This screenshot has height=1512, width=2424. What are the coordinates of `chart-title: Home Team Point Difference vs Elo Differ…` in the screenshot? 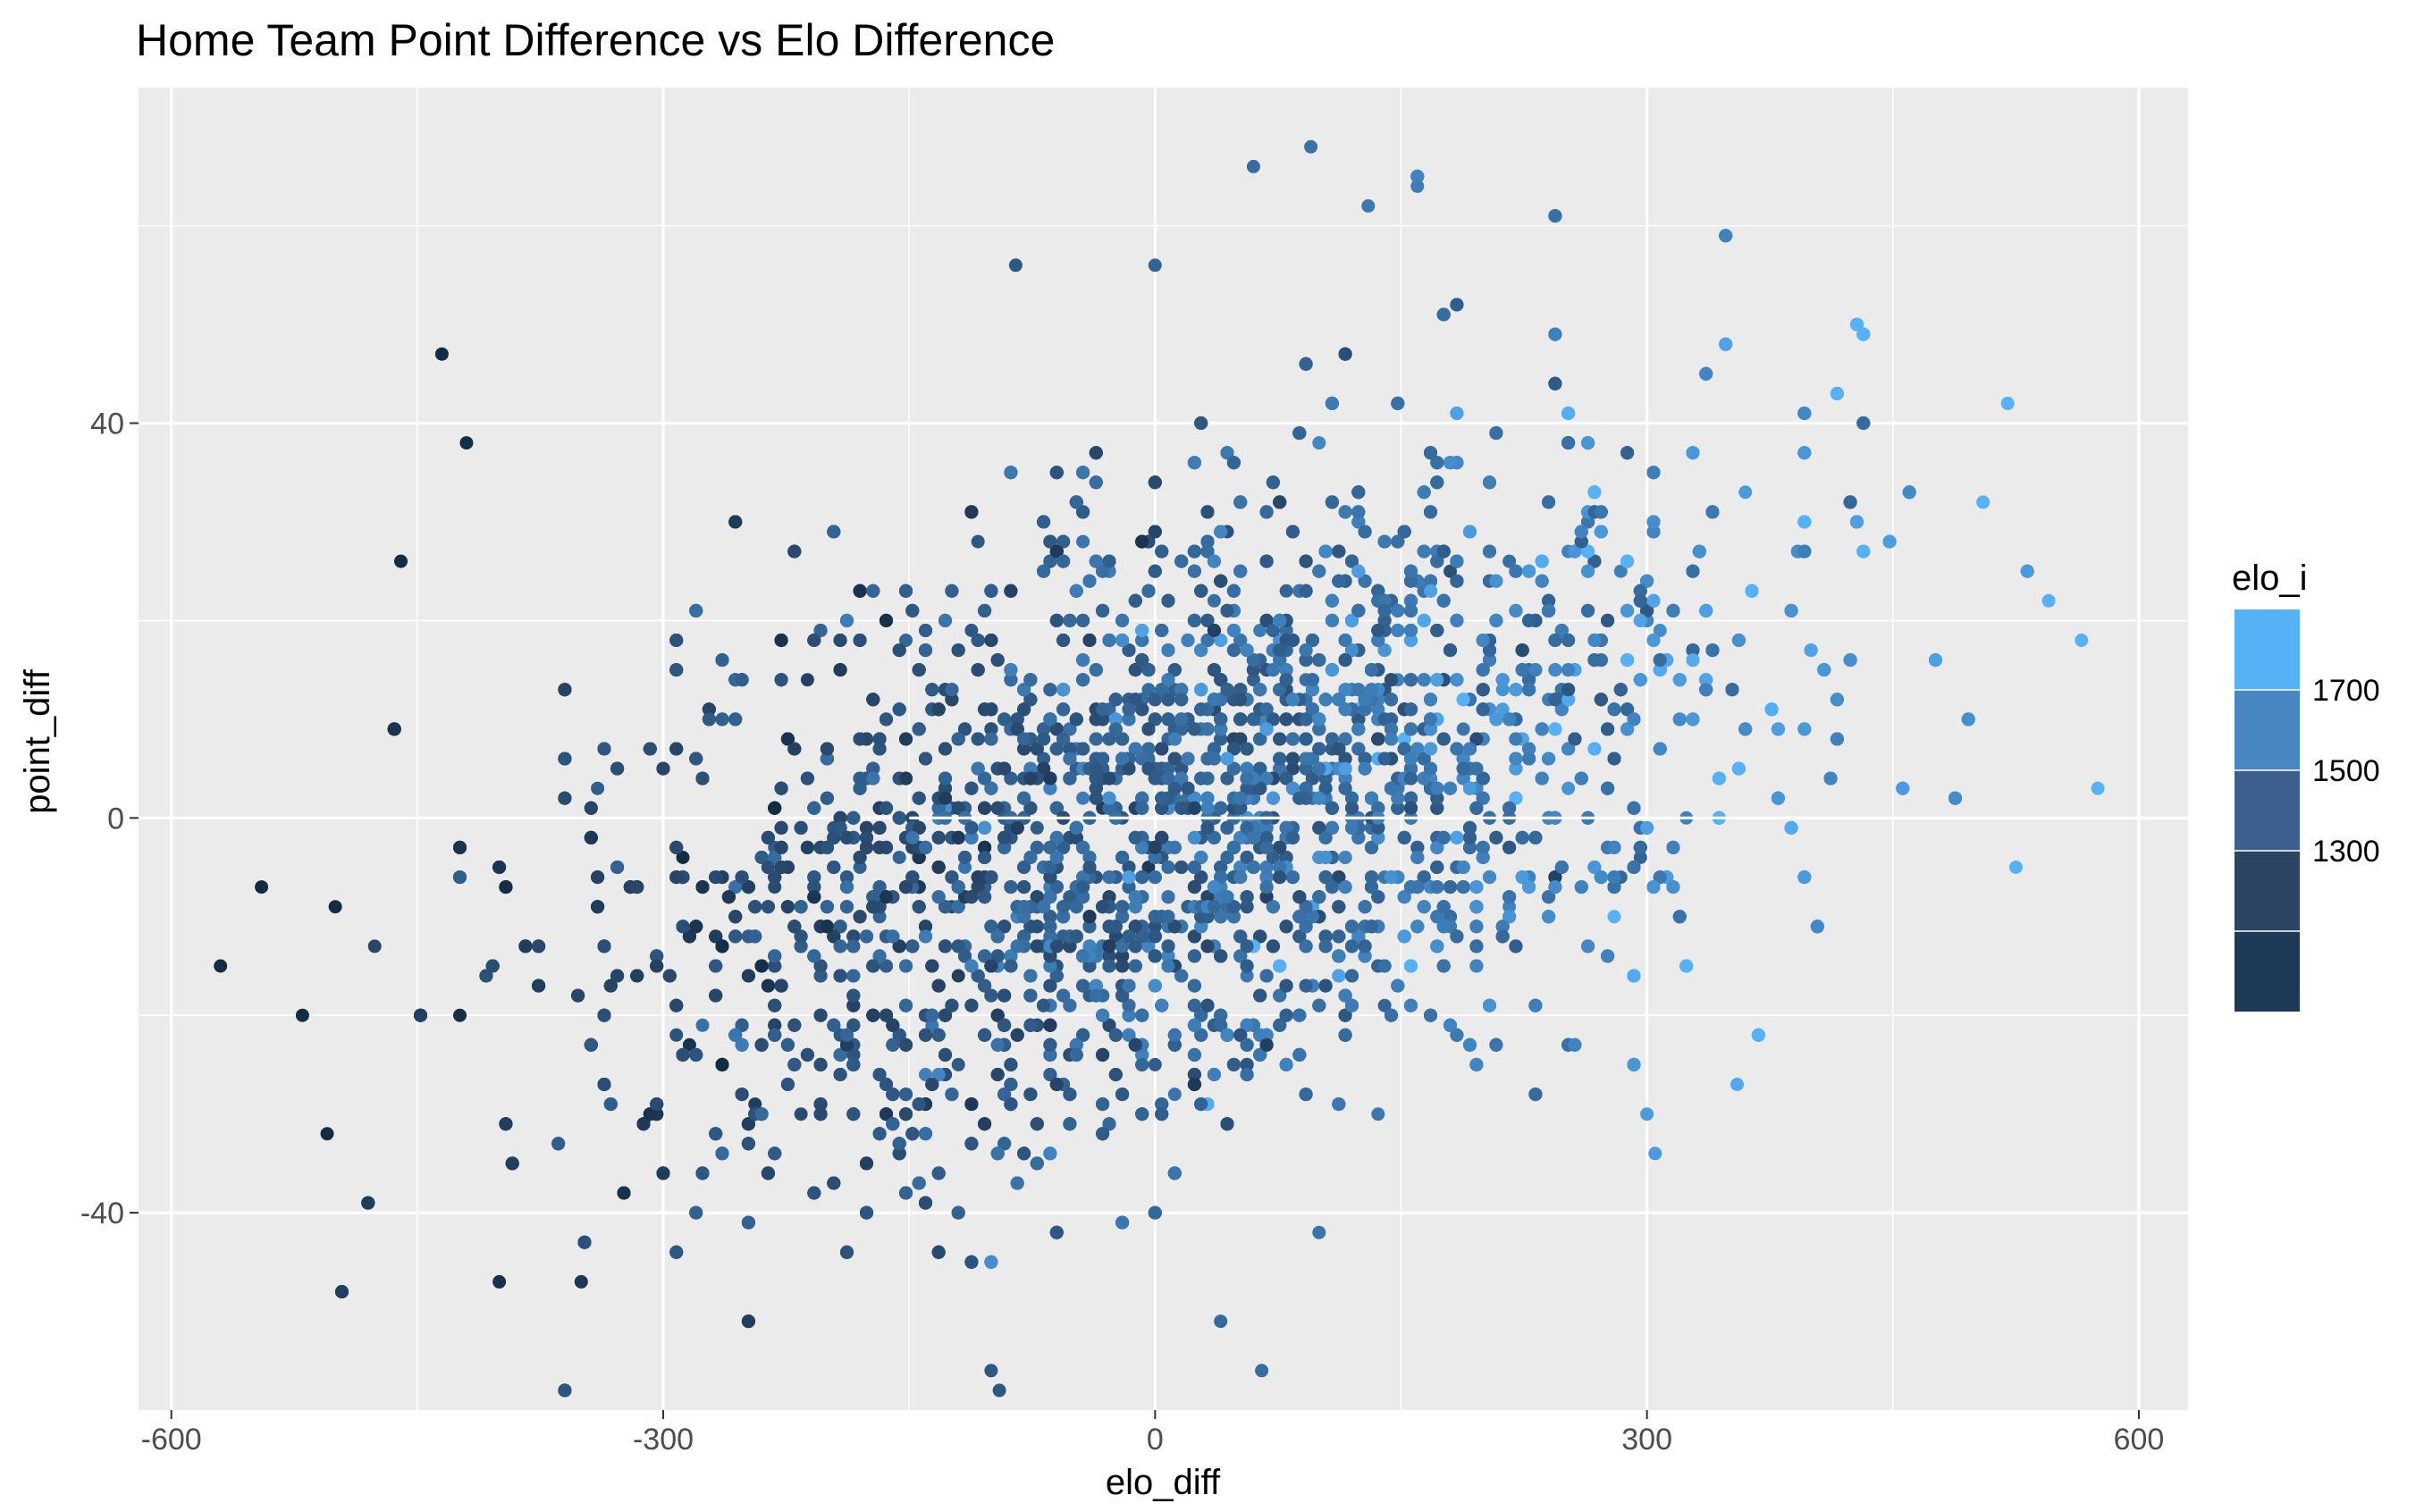 It's located at (595, 40).